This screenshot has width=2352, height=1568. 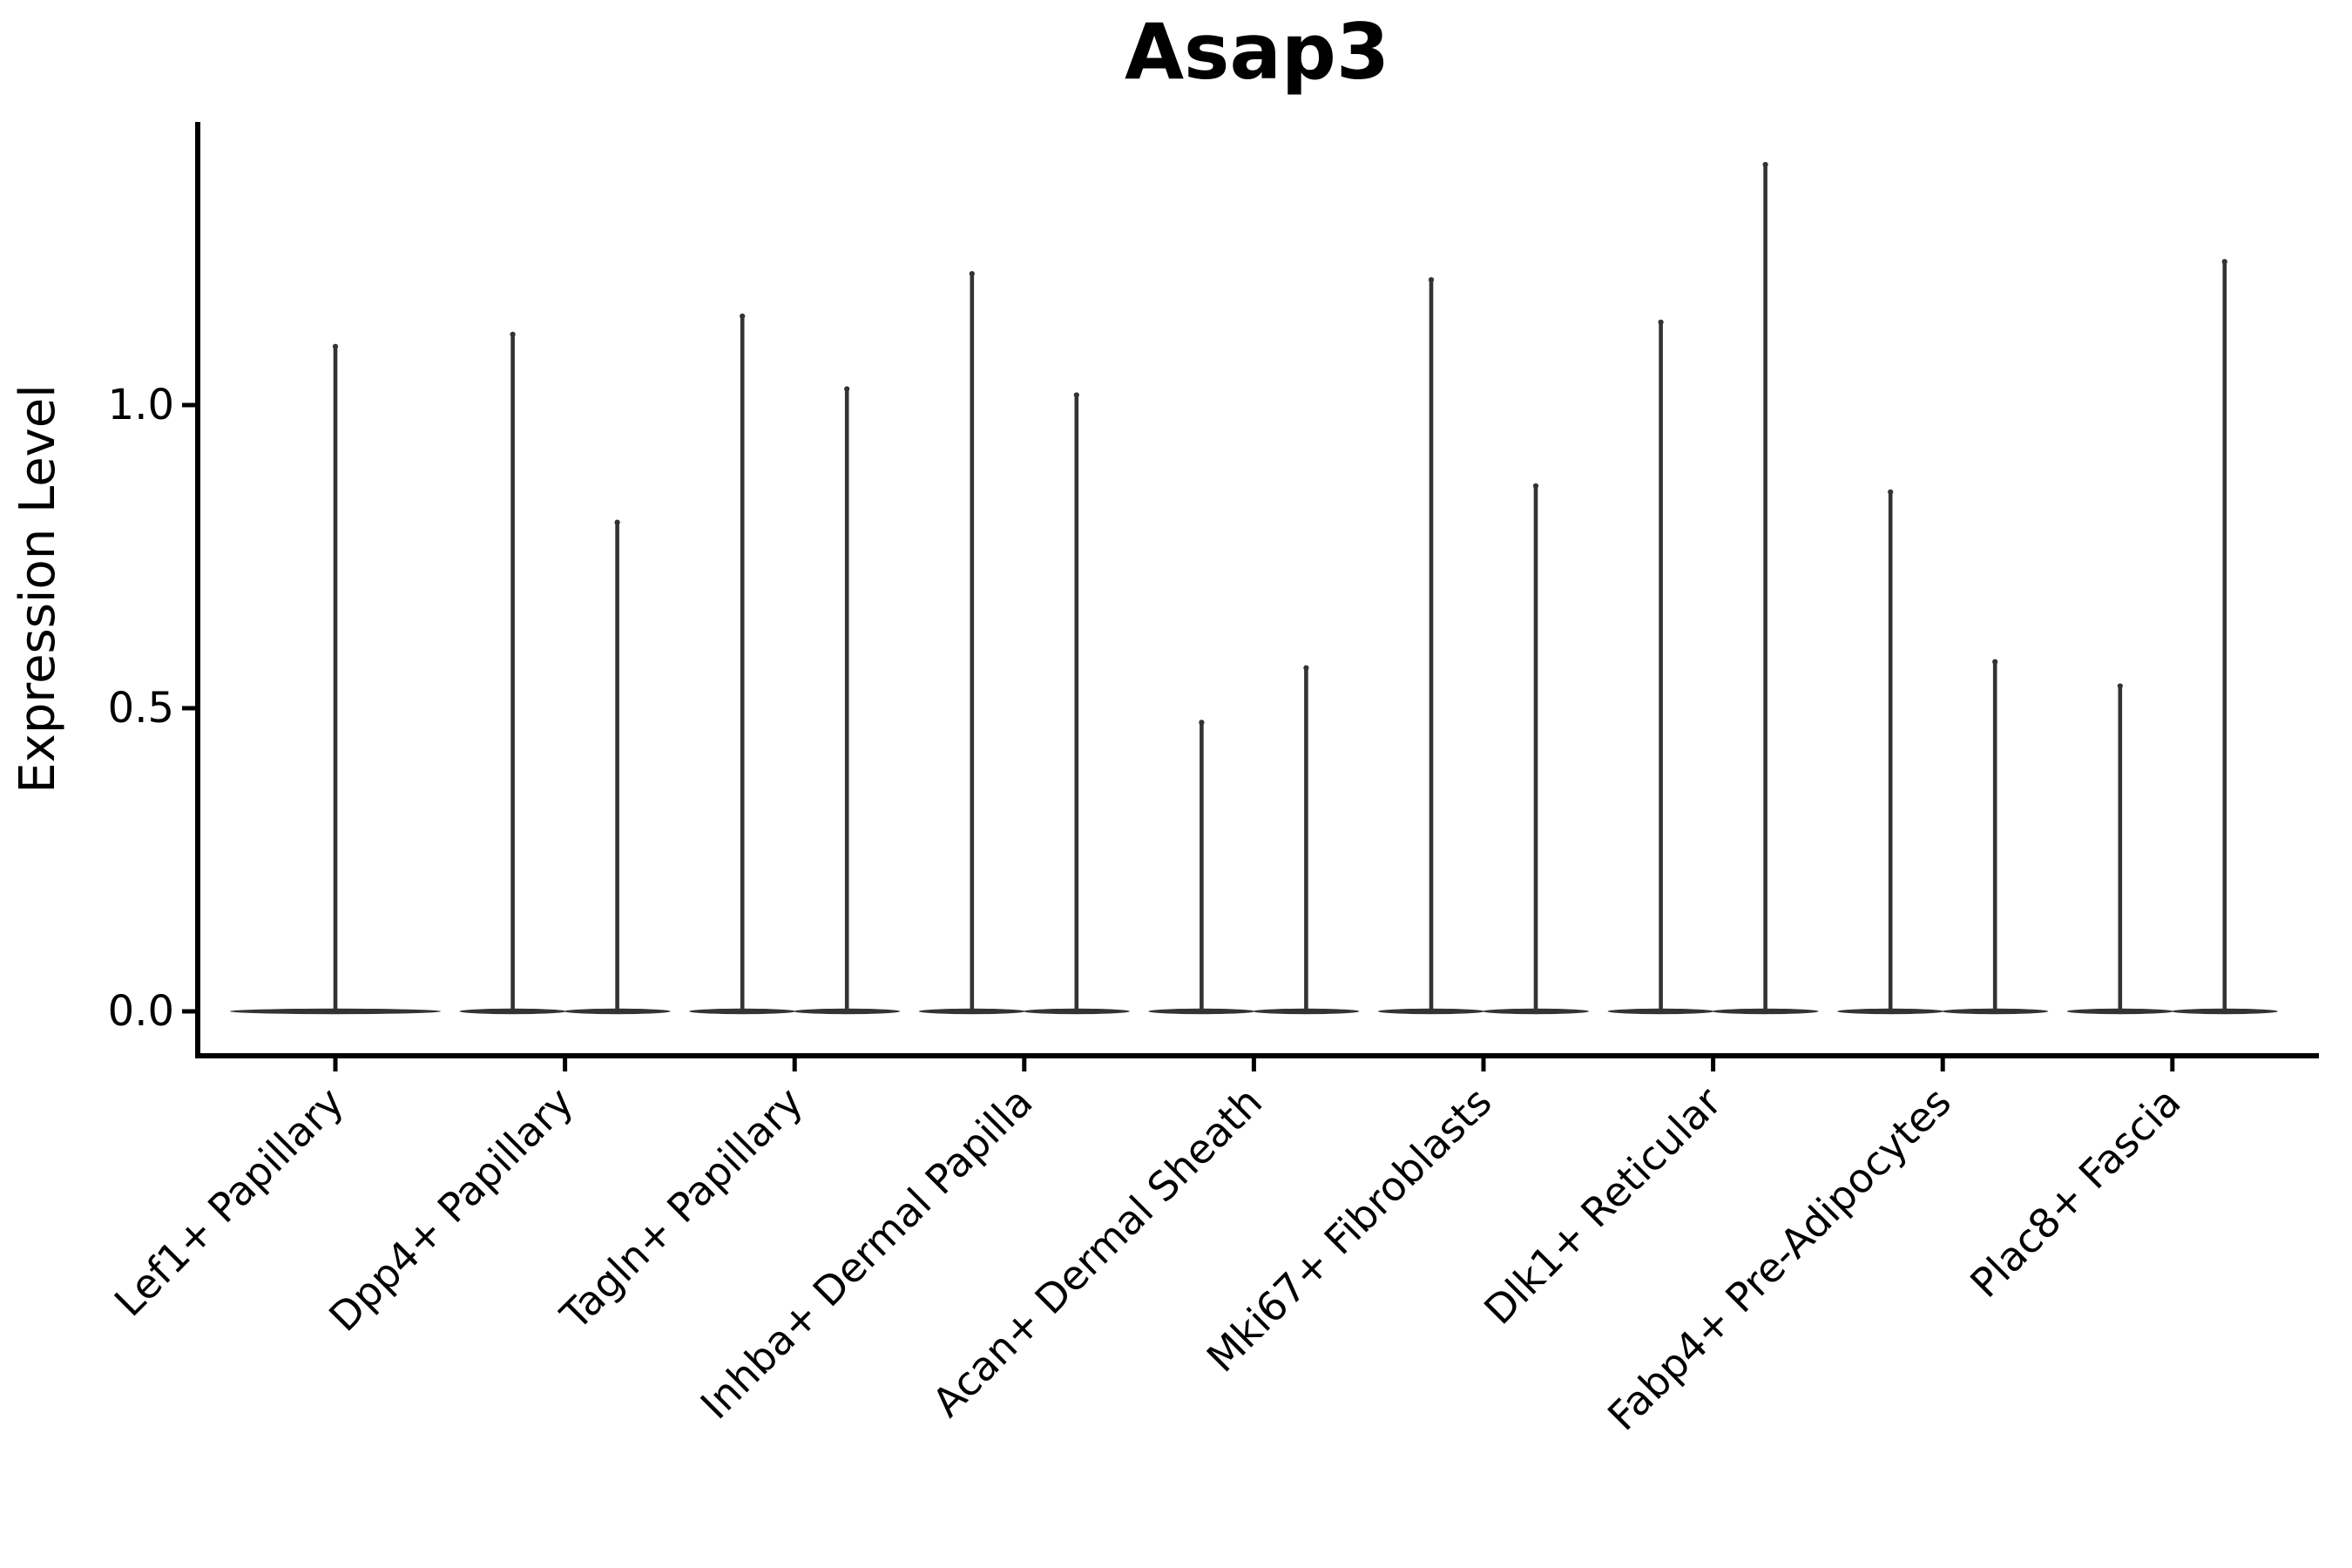 I want to click on x-tick-label: Lef1+ Papillary, so click(x=229, y=1202).